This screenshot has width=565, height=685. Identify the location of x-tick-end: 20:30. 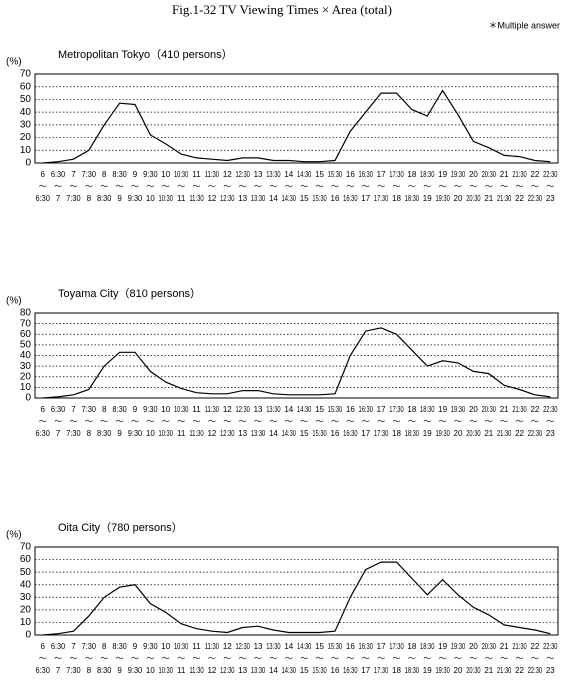
(473, 670).